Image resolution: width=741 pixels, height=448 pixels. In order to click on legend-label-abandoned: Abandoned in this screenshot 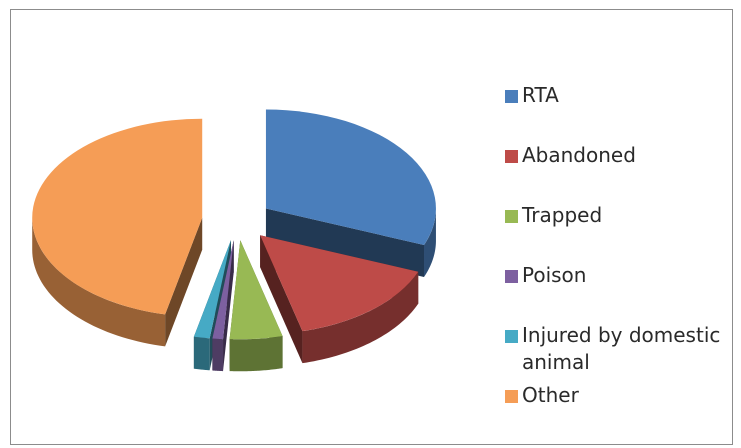, I will do `click(579, 155)`.